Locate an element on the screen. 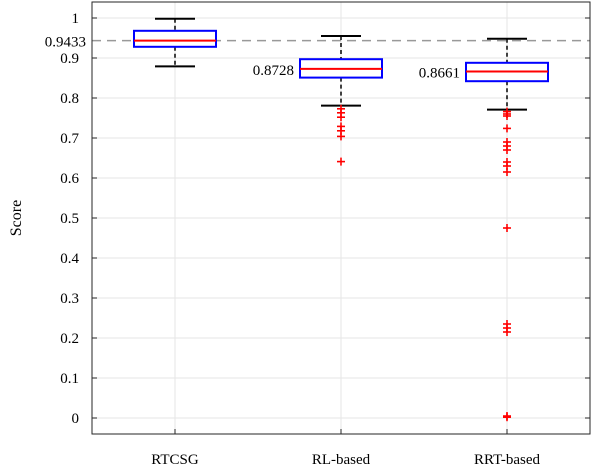  y-tick-label: 0.3 is located at coordinates (69, 299).